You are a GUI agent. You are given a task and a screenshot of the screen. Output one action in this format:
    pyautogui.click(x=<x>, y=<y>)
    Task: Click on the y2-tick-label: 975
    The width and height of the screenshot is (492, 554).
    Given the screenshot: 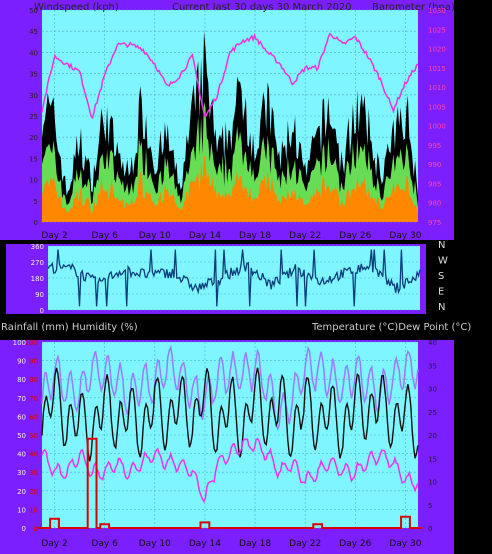 What is the action you would take?
    pyautogui.click(x=434, y=223)
    